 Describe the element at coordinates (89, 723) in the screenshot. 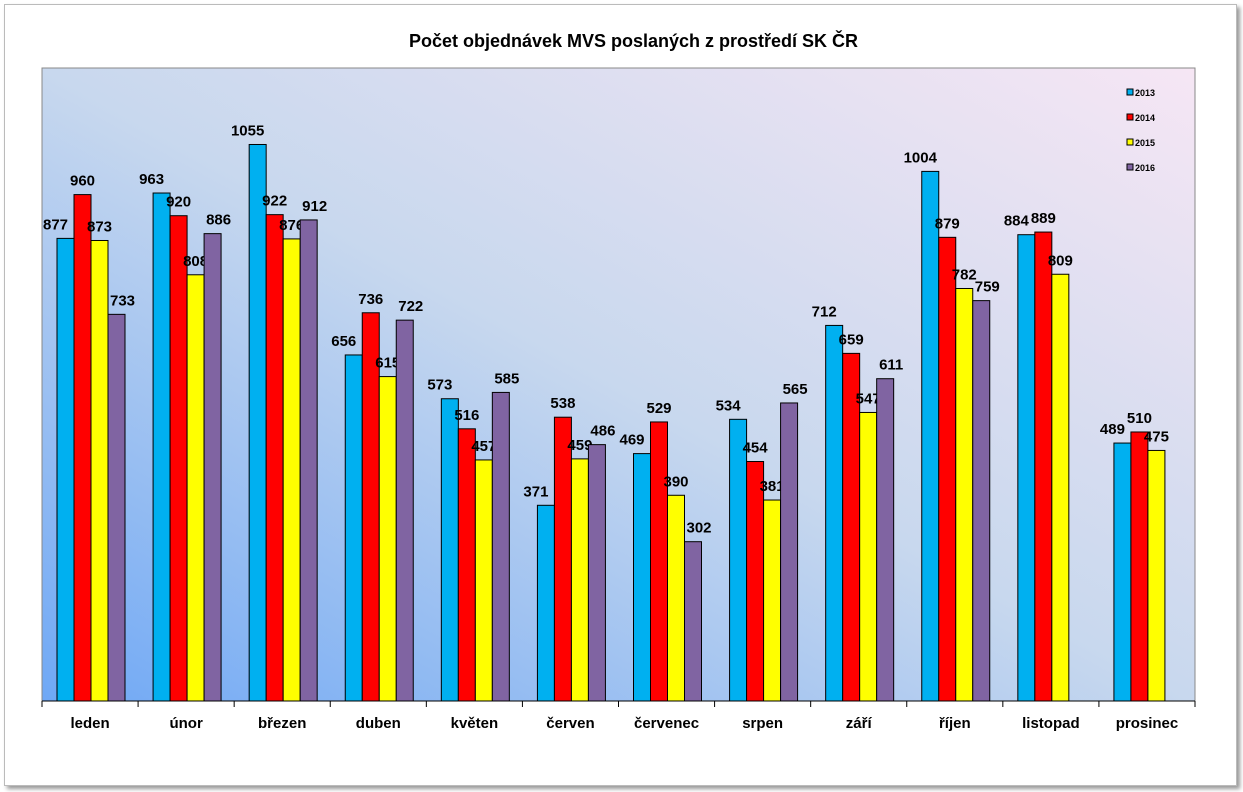

I see `x-tick-label: leden` at that location.